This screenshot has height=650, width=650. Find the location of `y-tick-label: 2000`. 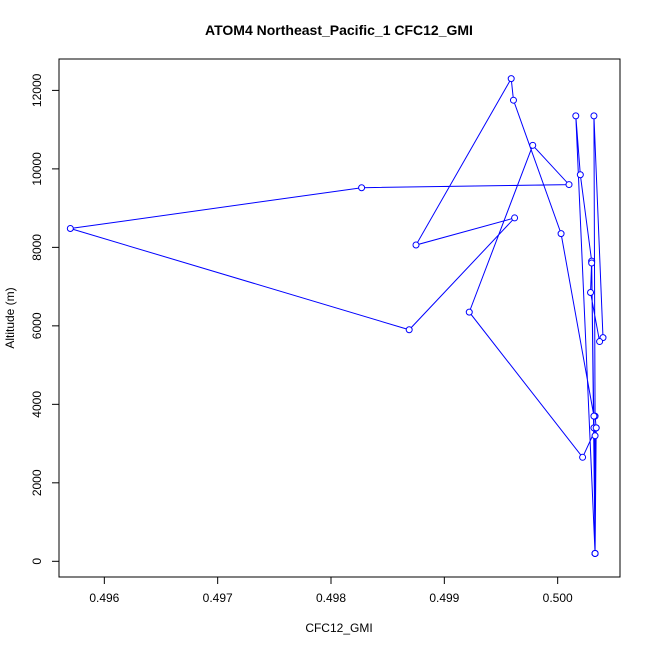

y-tick-label: 2000 is located at coordinates (37, 482).